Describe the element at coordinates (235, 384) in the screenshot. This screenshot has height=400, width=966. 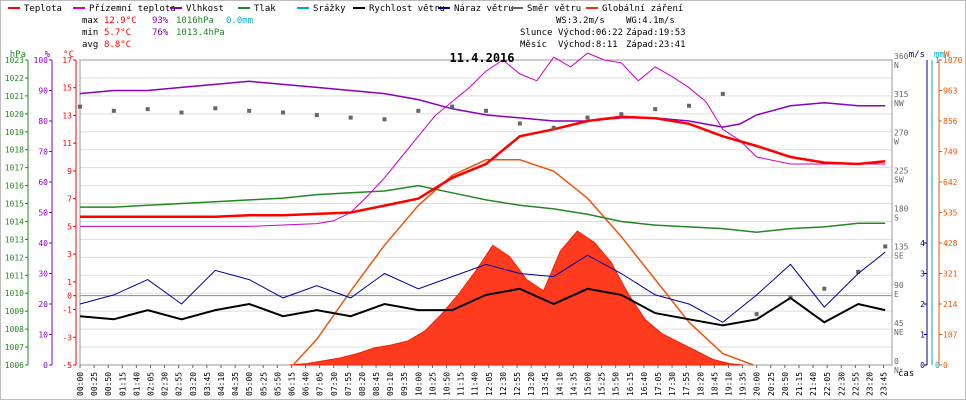
I see `x-tick-label: 04:35` at that location.